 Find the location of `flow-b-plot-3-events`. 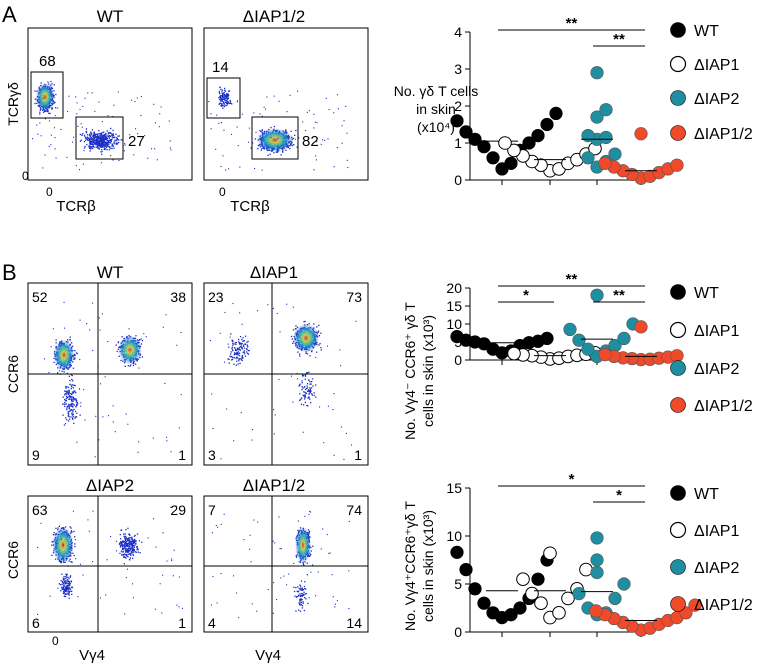

flow-b-plot-3-events is located at coordinates (110, 560).